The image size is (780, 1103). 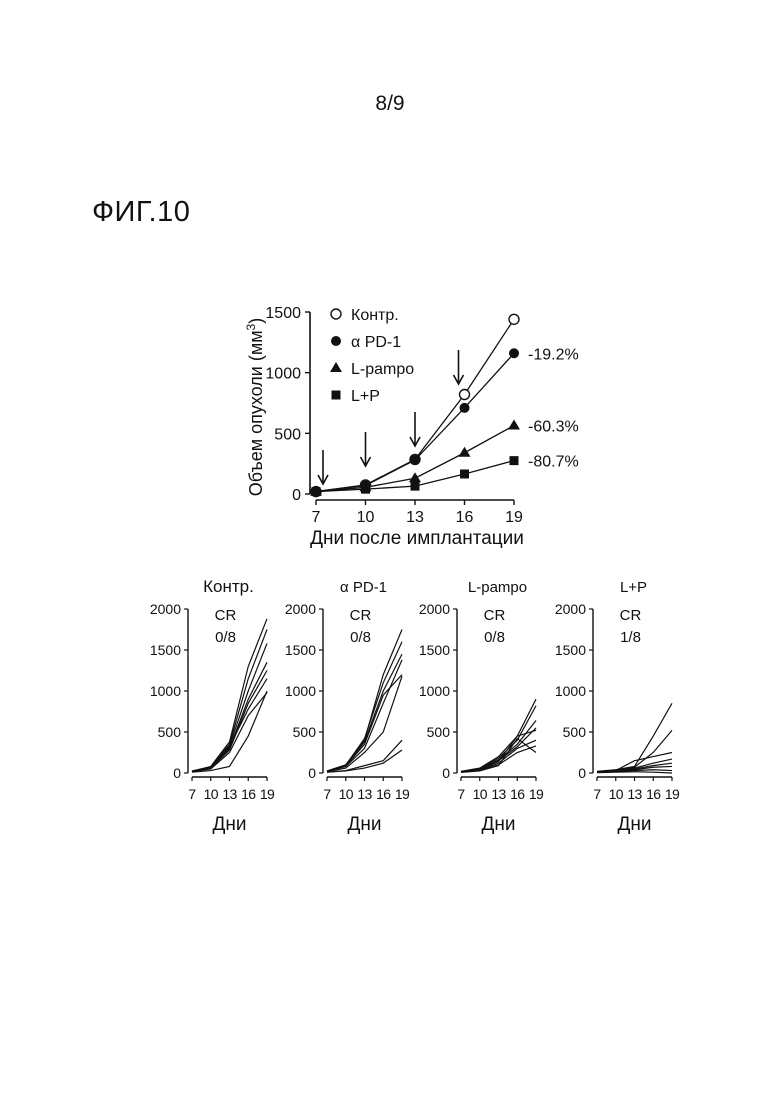 What do you see at coordinates (363, 587) in the screenshot?
I see `panel-title: α PD-1` at bounding box center [363, 587].